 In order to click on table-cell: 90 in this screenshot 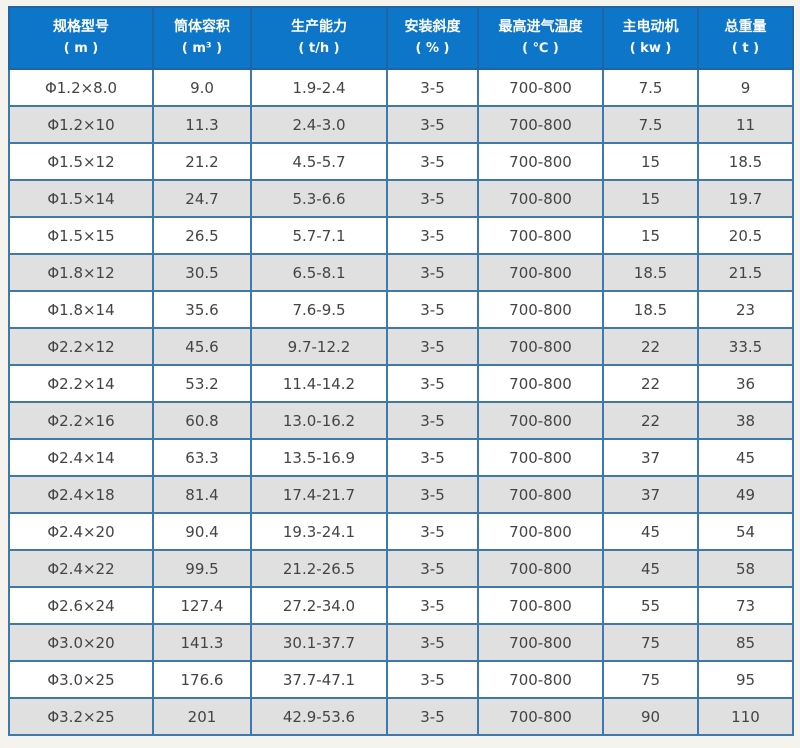, I will do `click(650, 716)`.